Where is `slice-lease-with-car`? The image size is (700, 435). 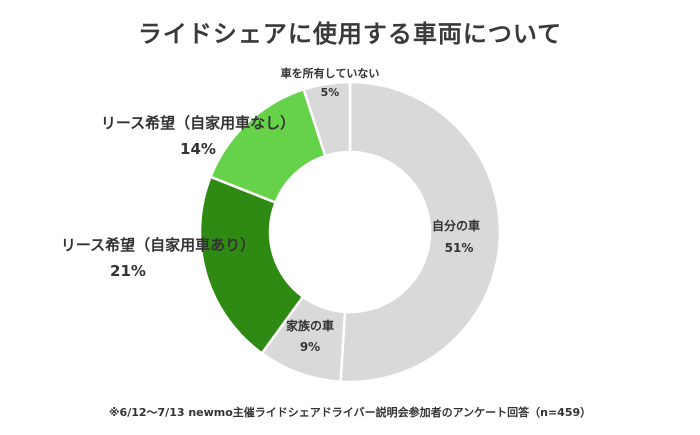
slice-lease-with-car is located at coordinates (251, 265).